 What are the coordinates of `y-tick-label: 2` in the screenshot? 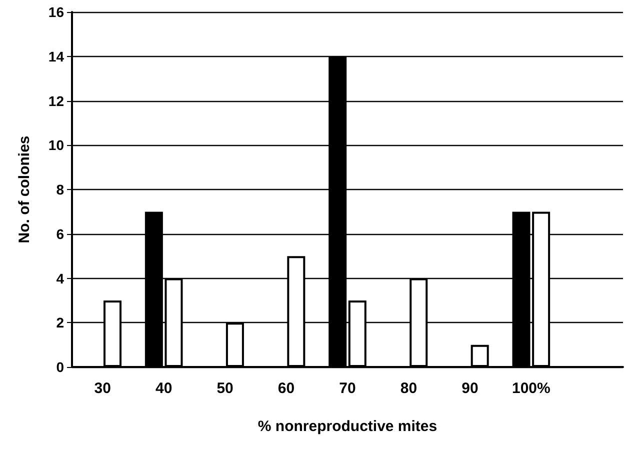 It's located at (60, 322).